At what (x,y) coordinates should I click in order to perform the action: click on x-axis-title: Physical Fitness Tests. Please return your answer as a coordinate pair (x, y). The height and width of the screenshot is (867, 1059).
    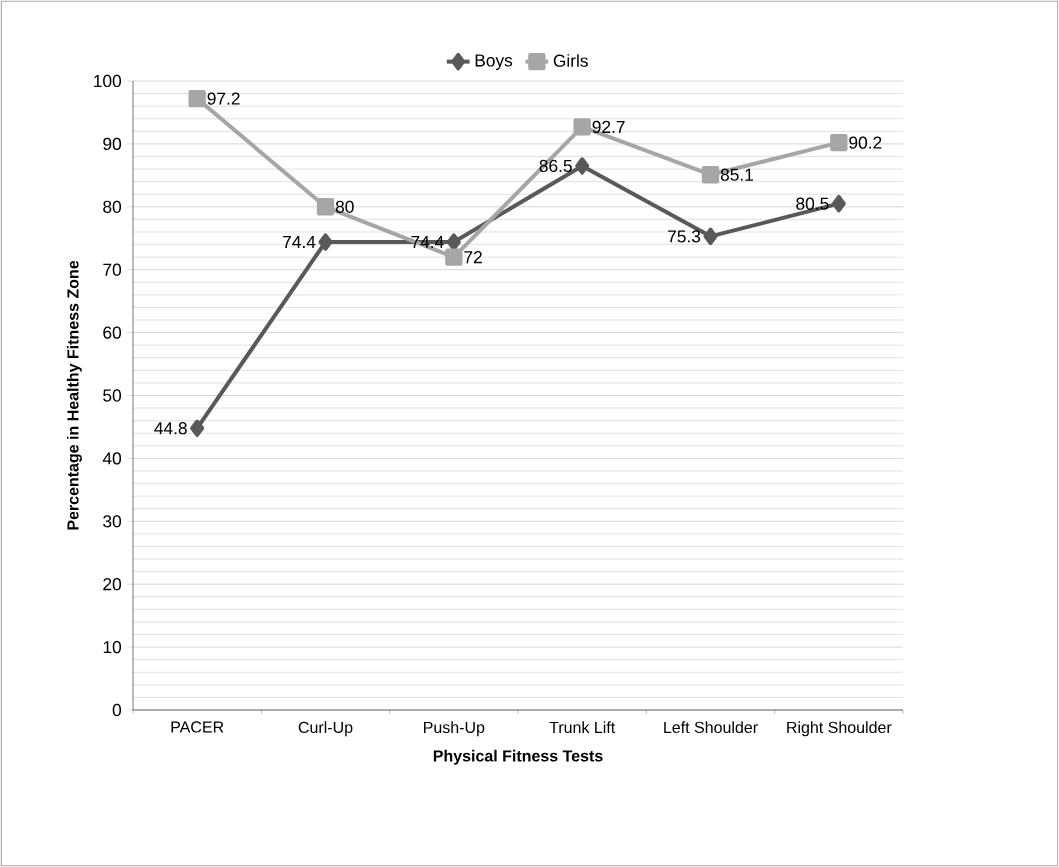
    Looking at the image, I should click on (518, 757).